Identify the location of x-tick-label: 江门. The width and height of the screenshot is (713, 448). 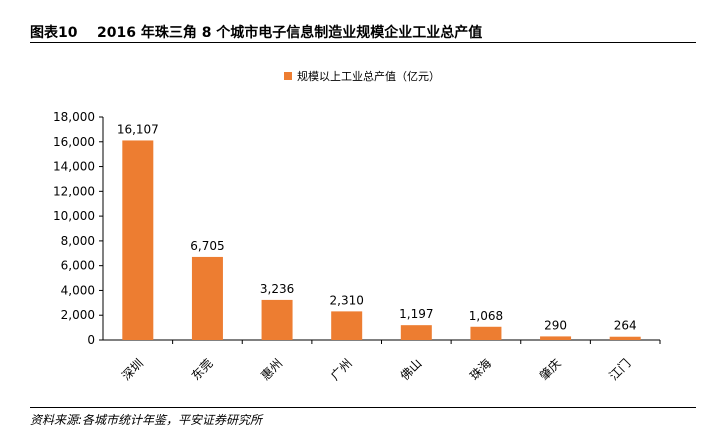
(620, 370).